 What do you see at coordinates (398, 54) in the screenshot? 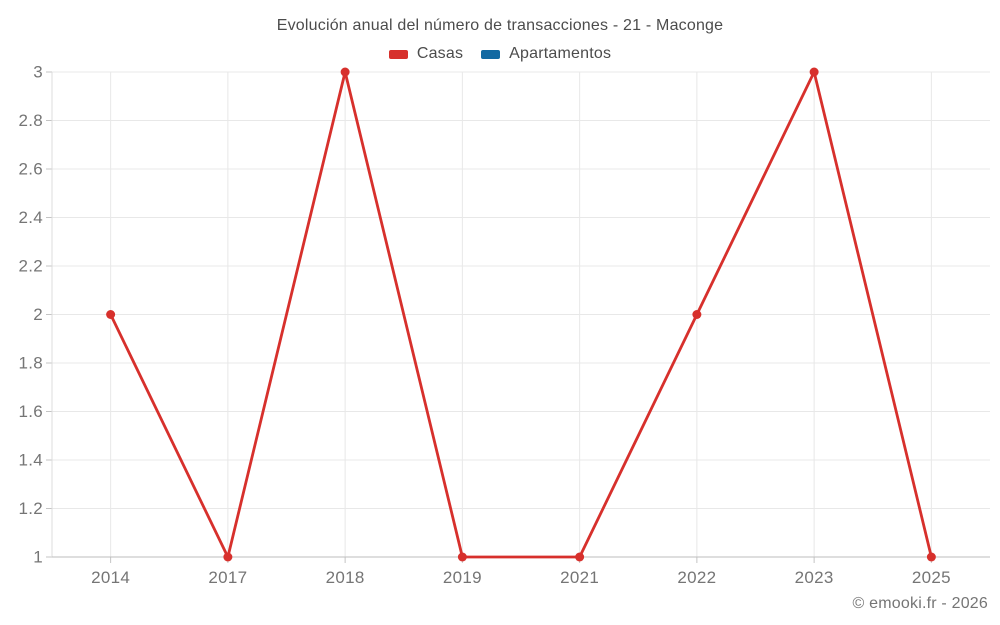
I see `legend-swatch-casas-icon` at bounding box center [398, 54].